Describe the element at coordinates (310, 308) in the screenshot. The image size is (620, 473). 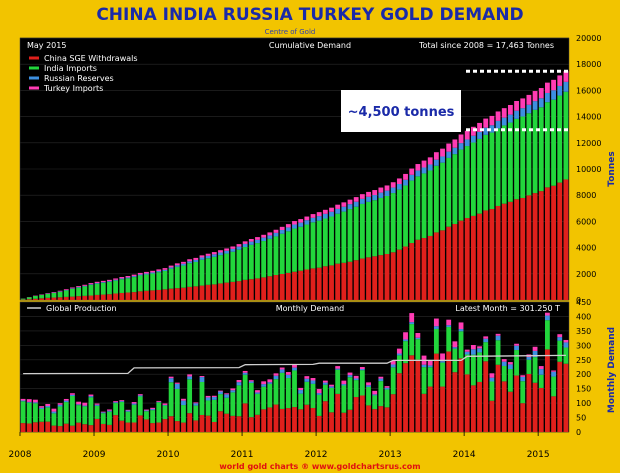
I see `lower-center-label: Monthly Demand` at that location.